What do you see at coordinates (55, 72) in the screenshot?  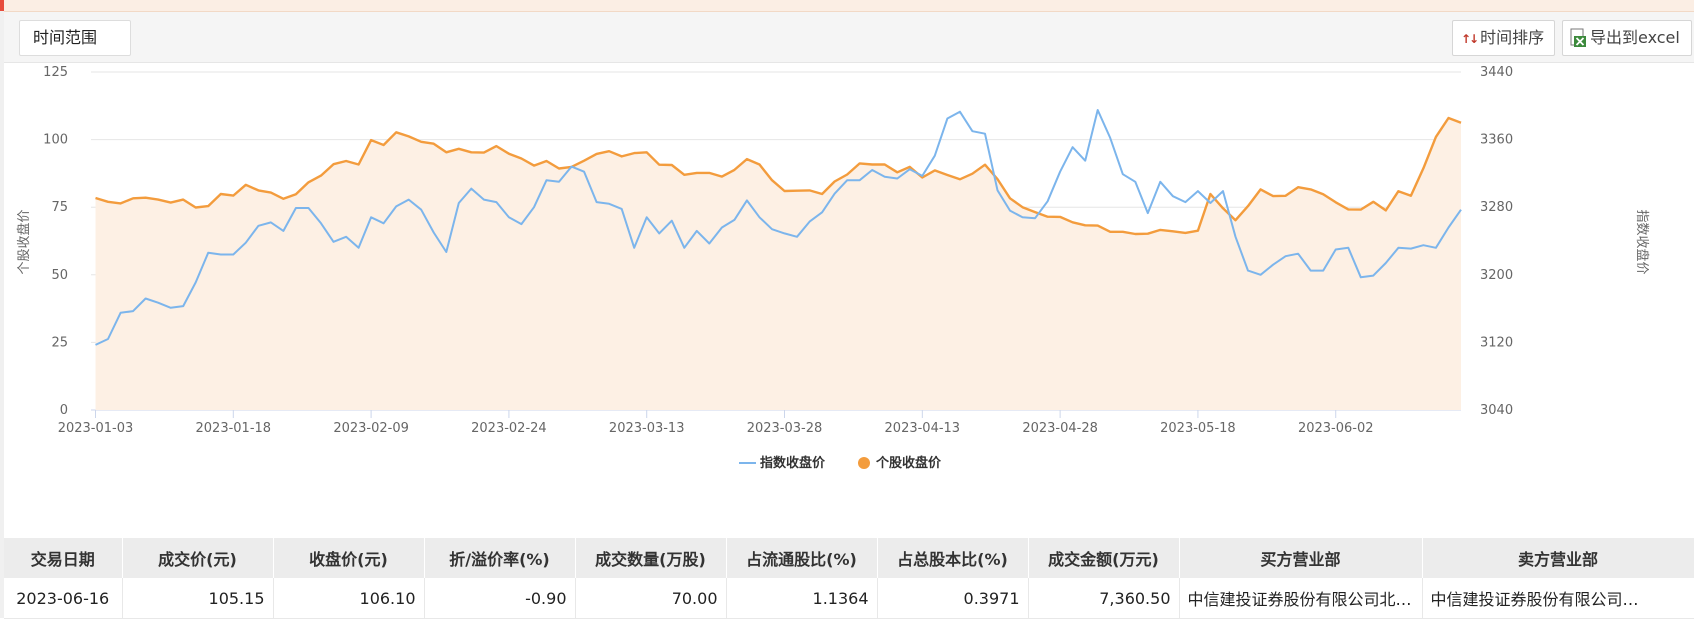 I see `y-left-tick-label: 125` at bounding box center [55, 72].